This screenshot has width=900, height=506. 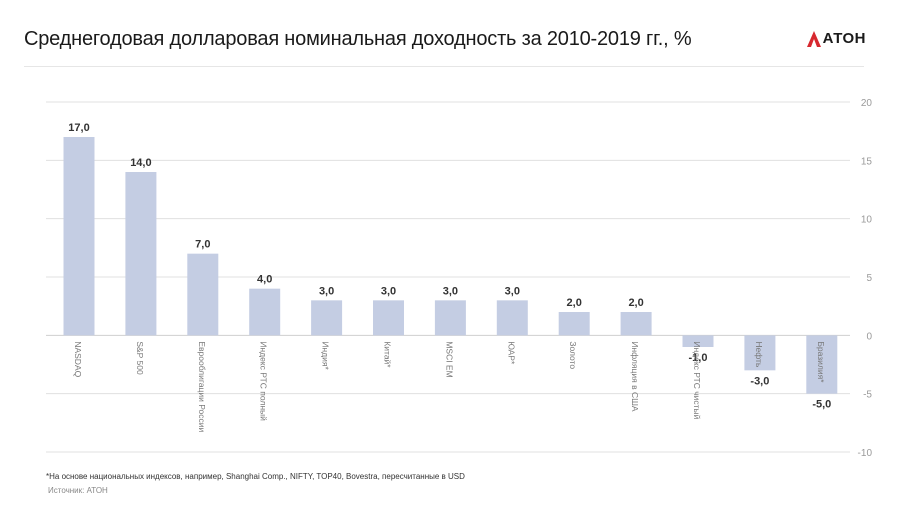 What do you see at coordinates (449, 359) in the screenshot?
I see `category-label: MSCI EM` at bounding box center [449, 359].